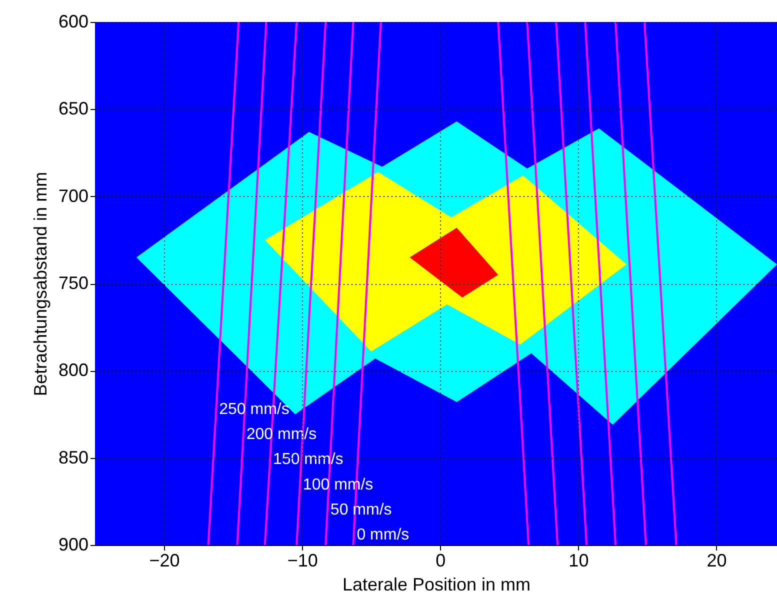  What do you see at coordinates (73, 544) in the screenshot?
I see `y-tick-label: 900` at bounding box center [73, 544].